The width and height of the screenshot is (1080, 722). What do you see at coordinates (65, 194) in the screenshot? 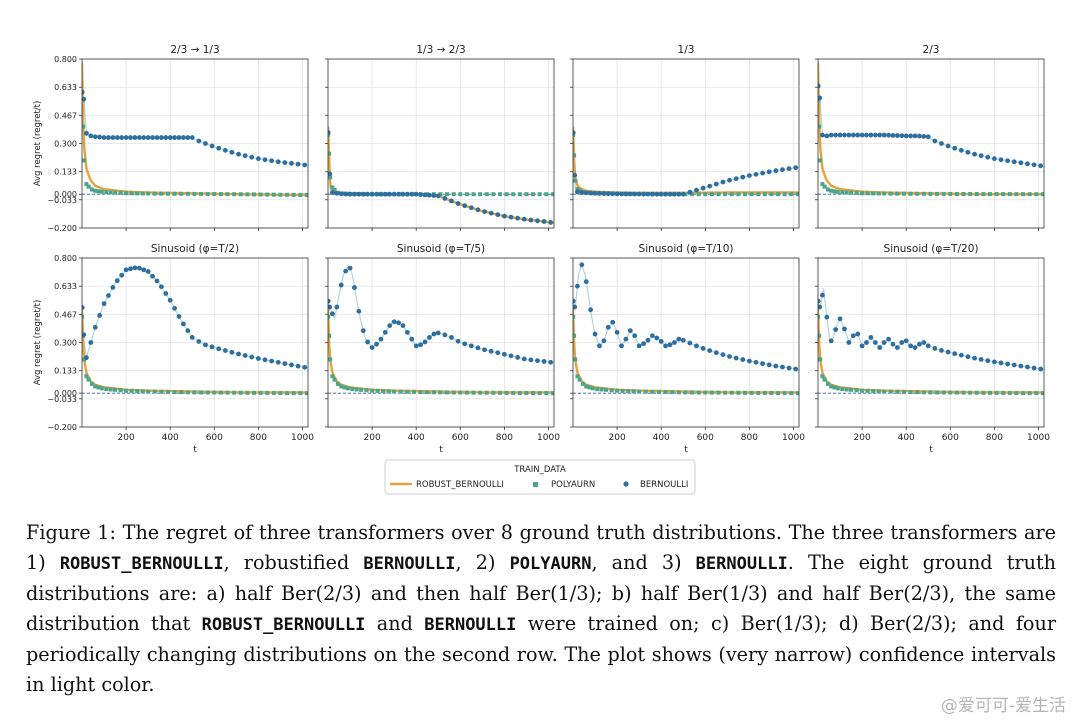
I see `y-tick-label: 0.000` at bounding box center [65, 194].